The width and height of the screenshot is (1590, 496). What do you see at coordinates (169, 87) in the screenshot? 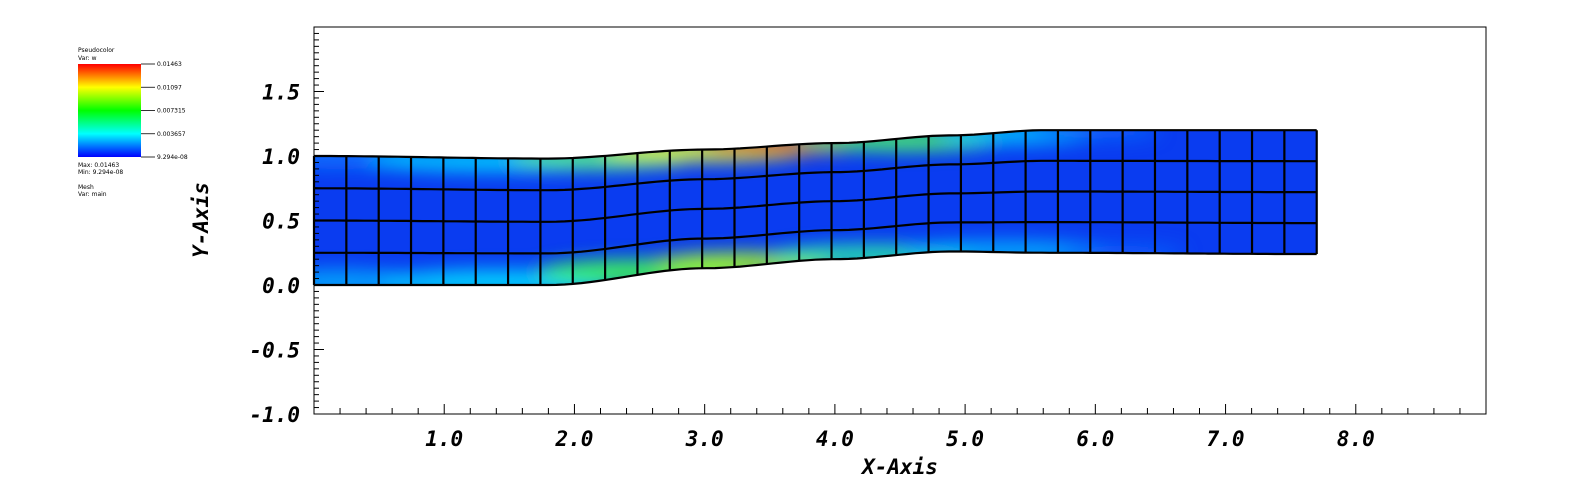
I see `colorbar-tick-label: 0.01097` at bounding box center [169, 87].